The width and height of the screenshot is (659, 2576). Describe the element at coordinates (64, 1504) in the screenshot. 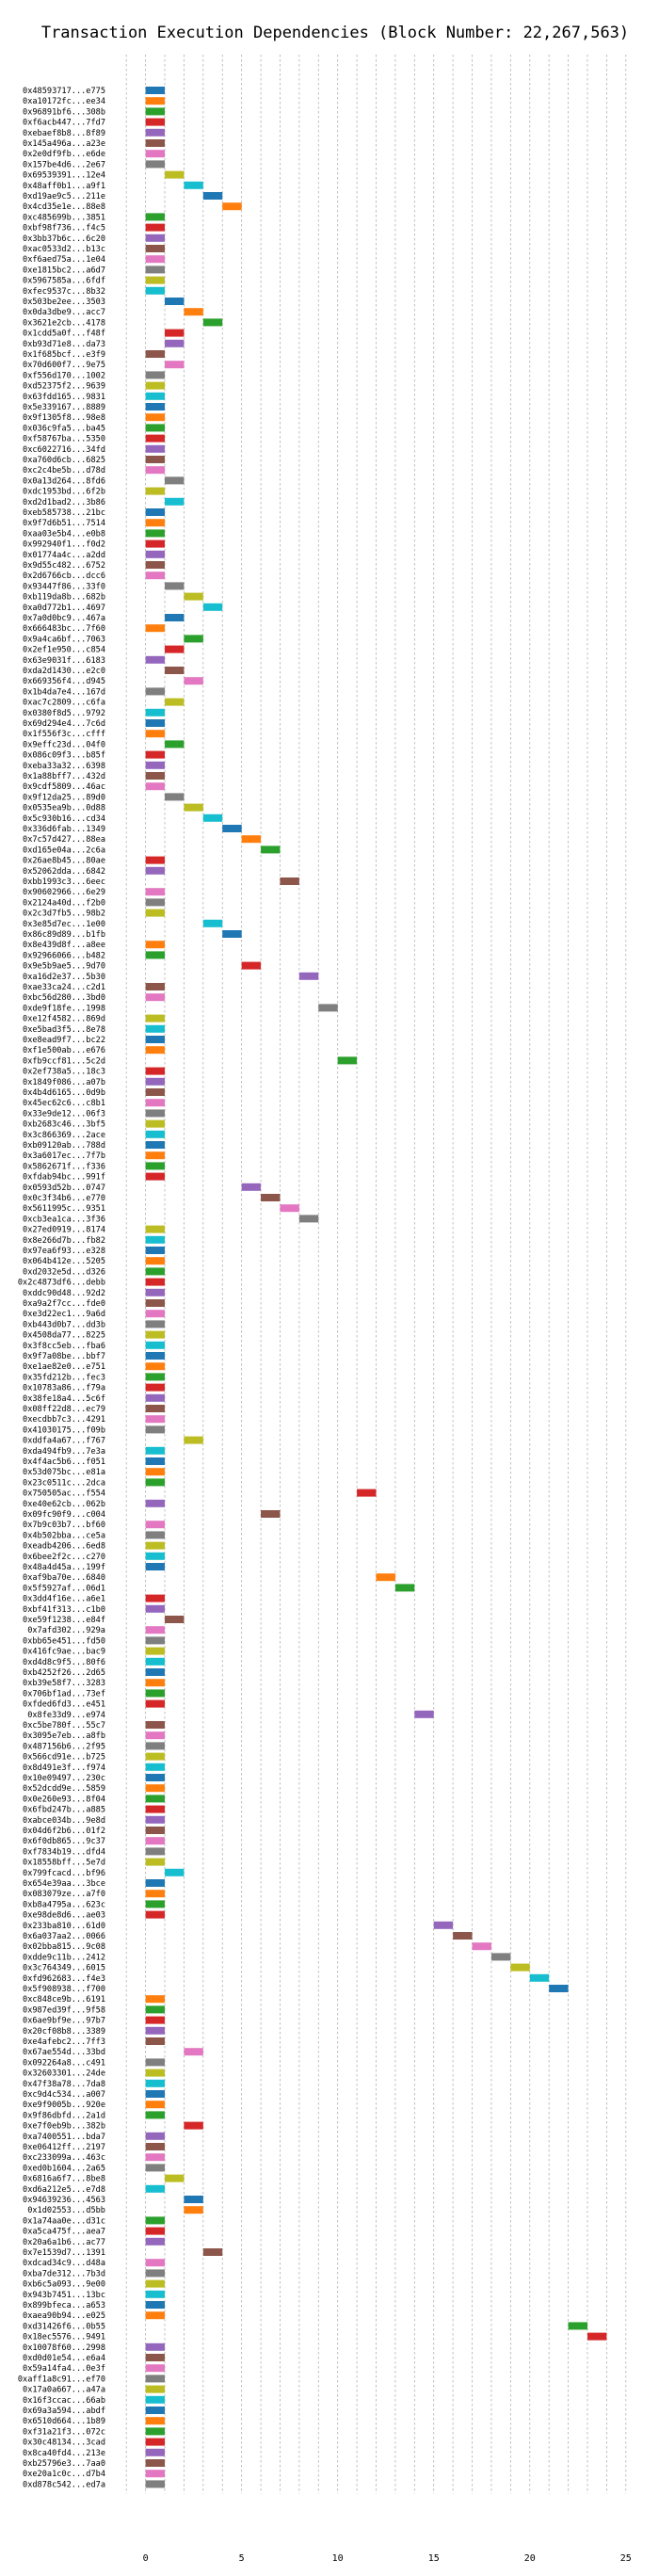

I see `transaction-label: 0xe40e62cb...062b` at that location.